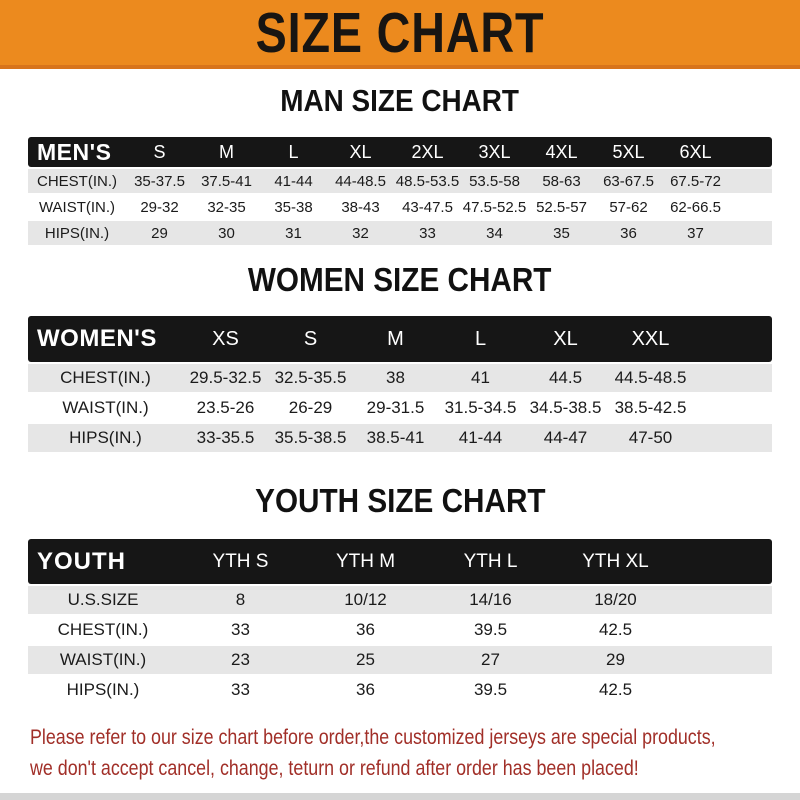  I want to click on bottom-strip, so click(400, 796).